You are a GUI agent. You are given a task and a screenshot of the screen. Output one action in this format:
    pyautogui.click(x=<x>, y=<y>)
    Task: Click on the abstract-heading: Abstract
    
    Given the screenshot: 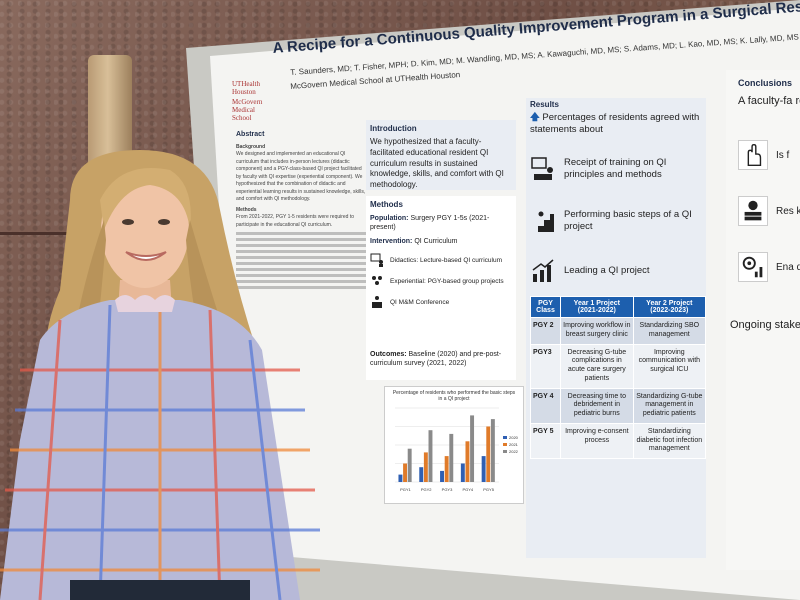 What is the action you would take?
    pyautogui.click(x=250, y=134)
    